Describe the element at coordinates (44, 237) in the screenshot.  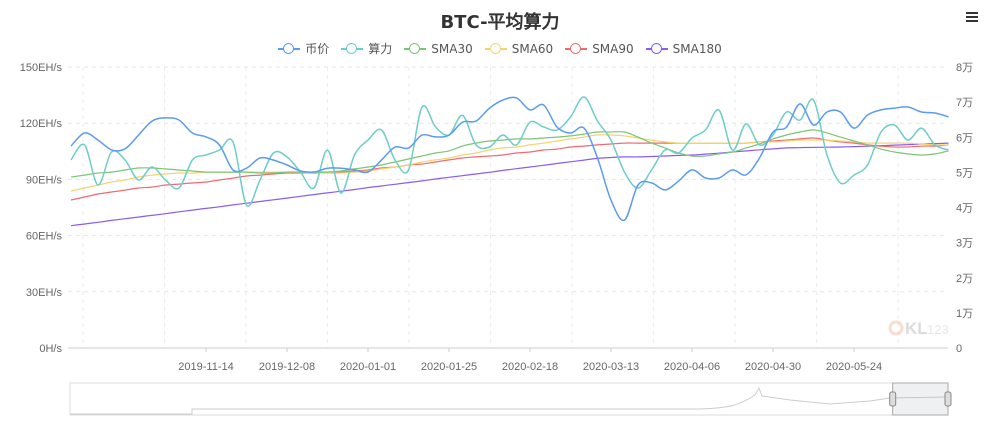
I see `y-left-tick-label: 60EH/s` at that location.